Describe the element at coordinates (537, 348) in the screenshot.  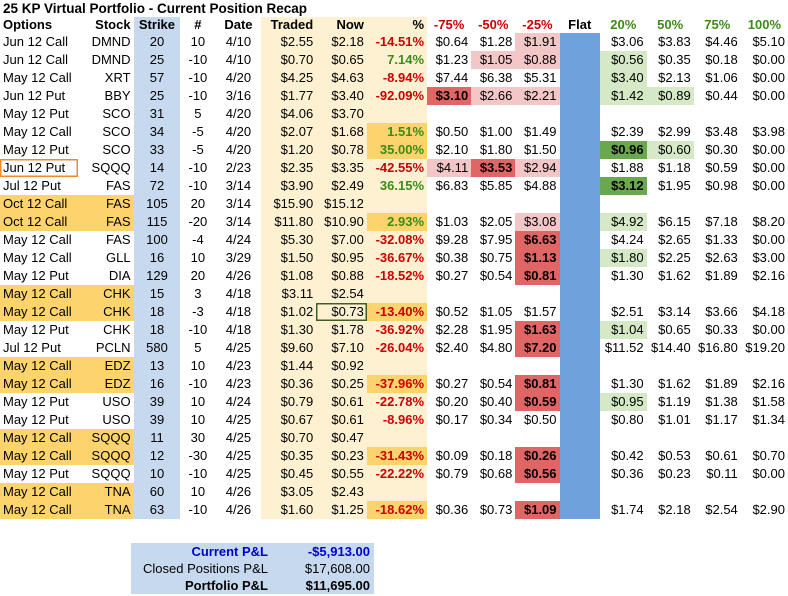
I see `cell-m25: $7.20` at that location.